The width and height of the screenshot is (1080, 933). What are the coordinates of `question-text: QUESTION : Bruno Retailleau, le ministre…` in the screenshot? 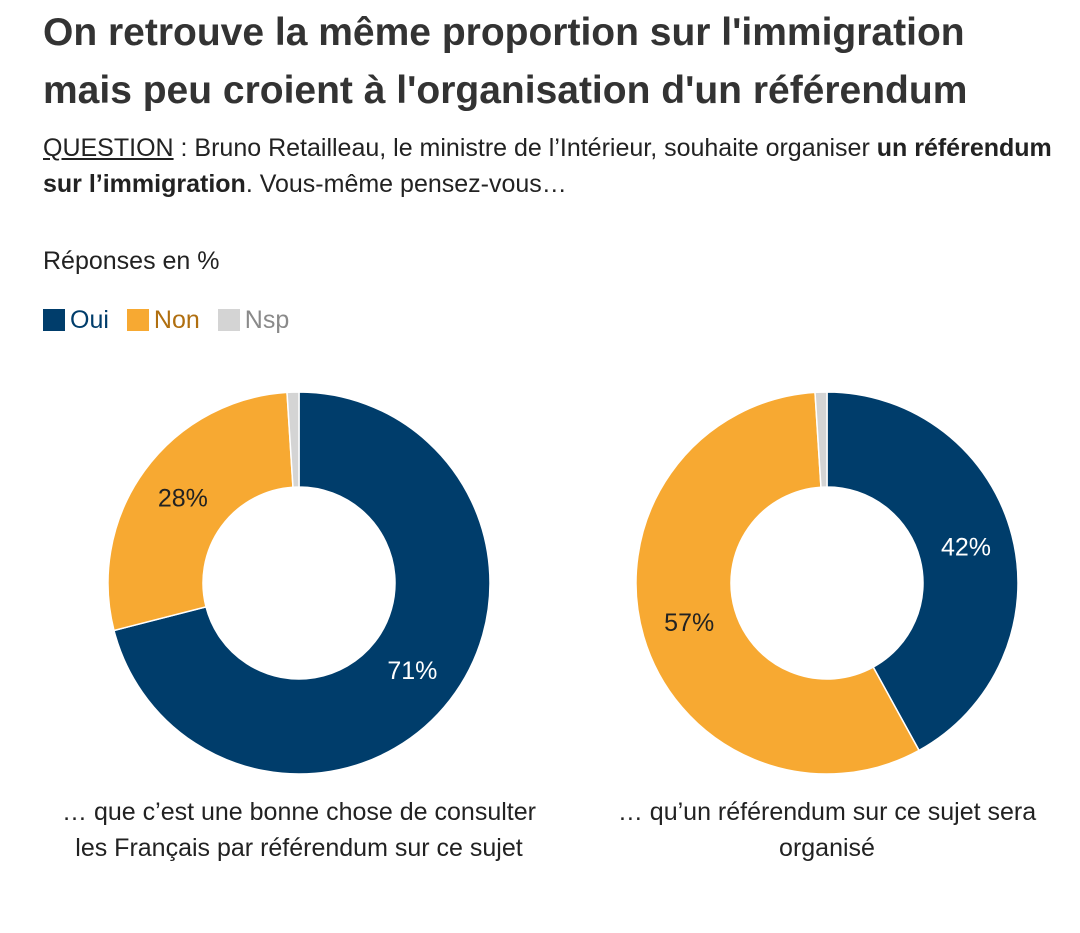 It's located at (553, 166).